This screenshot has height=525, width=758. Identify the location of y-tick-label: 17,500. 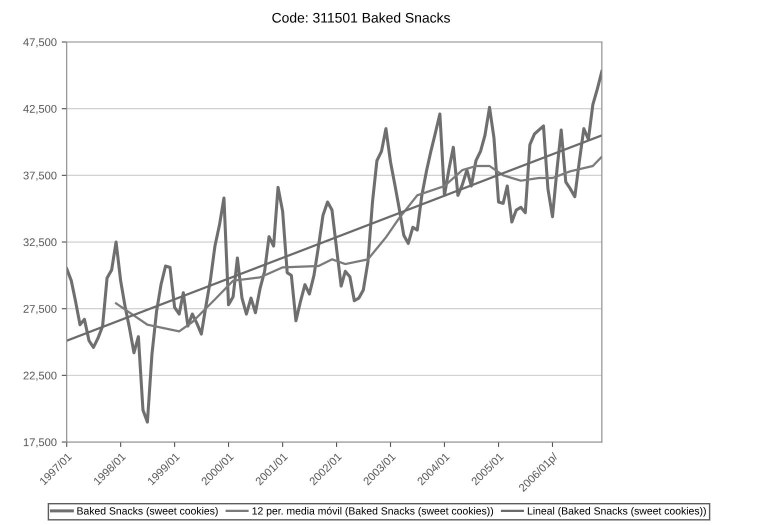
(40, 443).